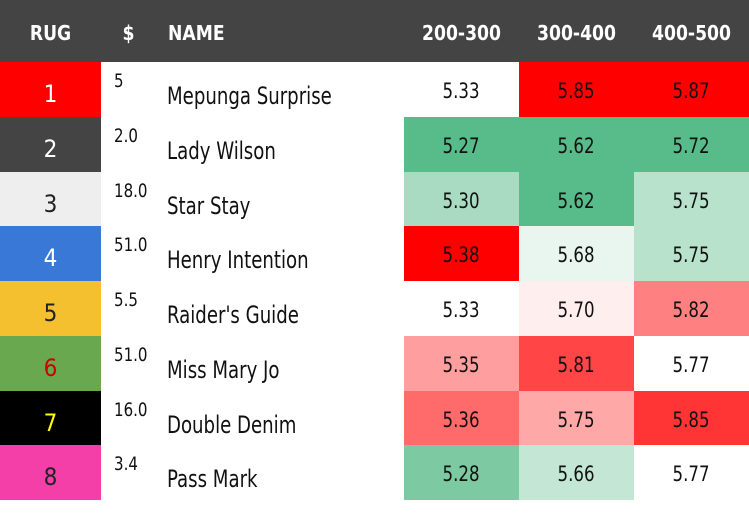 This screenshot has width=749, height=513. I want to click on rug-number: 3, so click(50, 199).